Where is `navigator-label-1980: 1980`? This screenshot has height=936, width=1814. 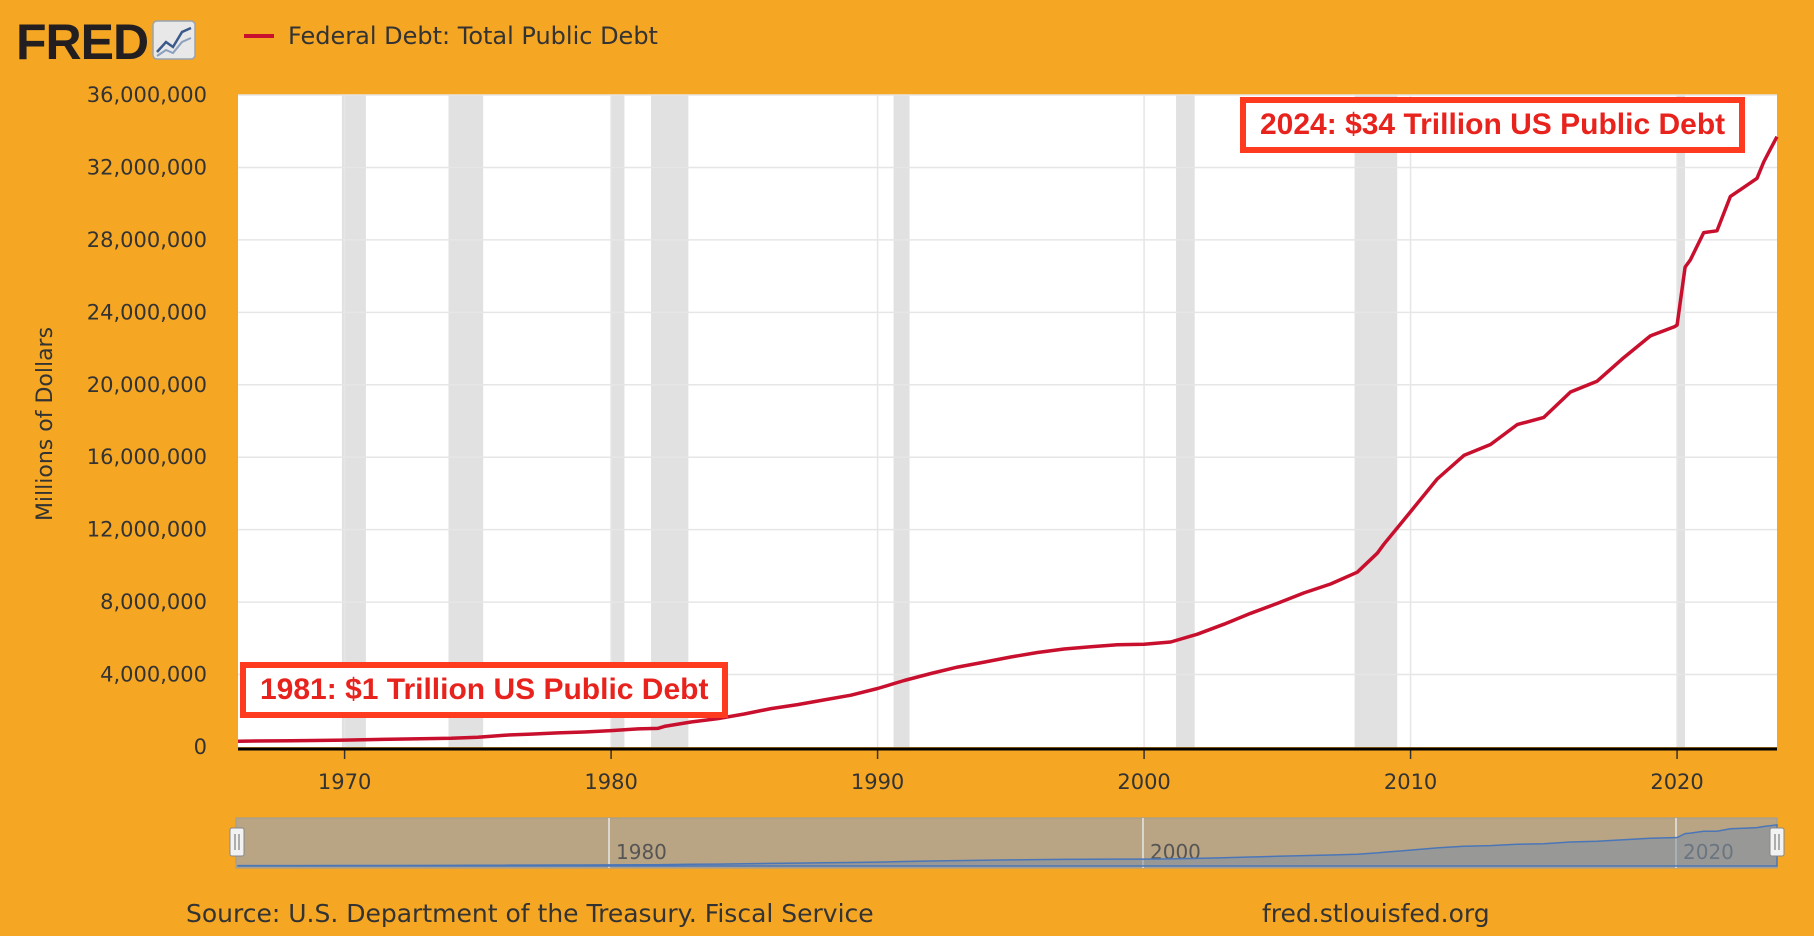
navigator-label-1980: 1980 is located at coordinates (641, 852).